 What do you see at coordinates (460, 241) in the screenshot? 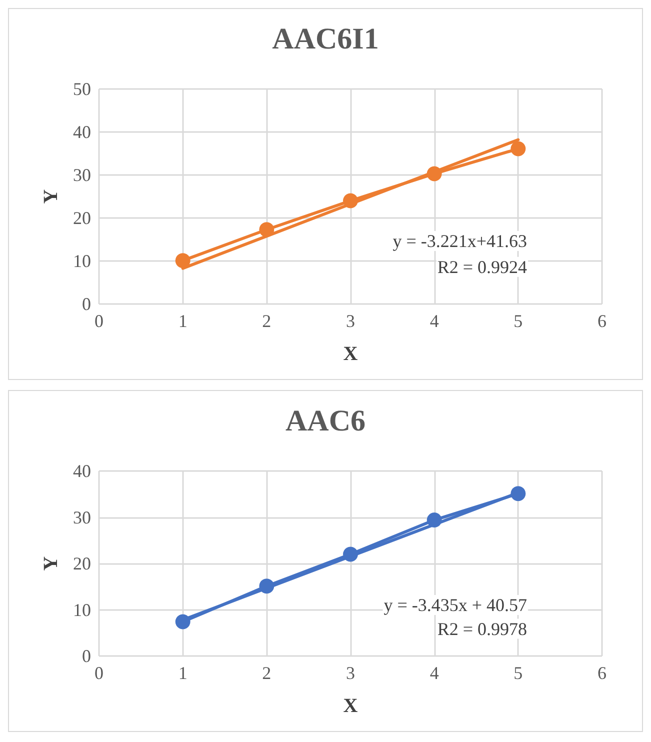
I see `annotation: y = -3.221x+41.63` at bounding box center [460, 241].